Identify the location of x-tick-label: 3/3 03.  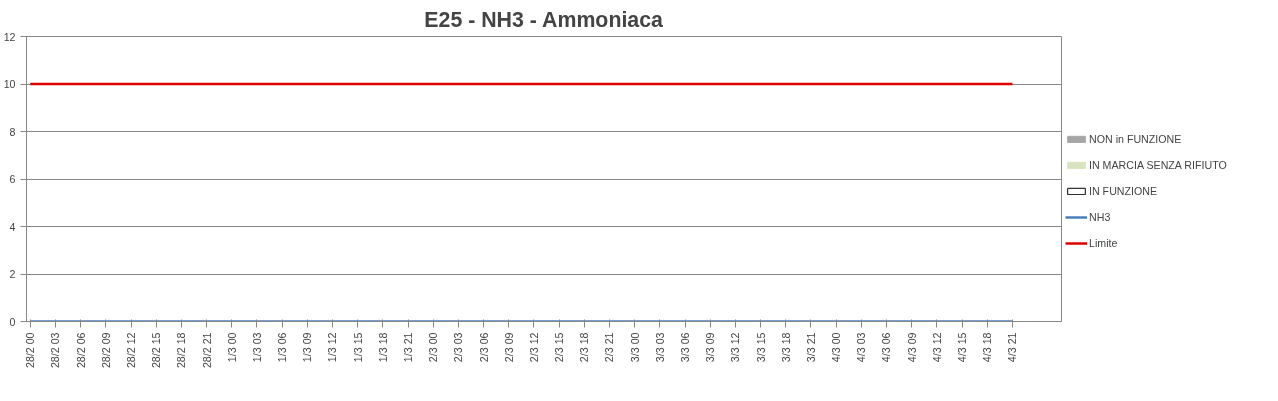
(659, 347).